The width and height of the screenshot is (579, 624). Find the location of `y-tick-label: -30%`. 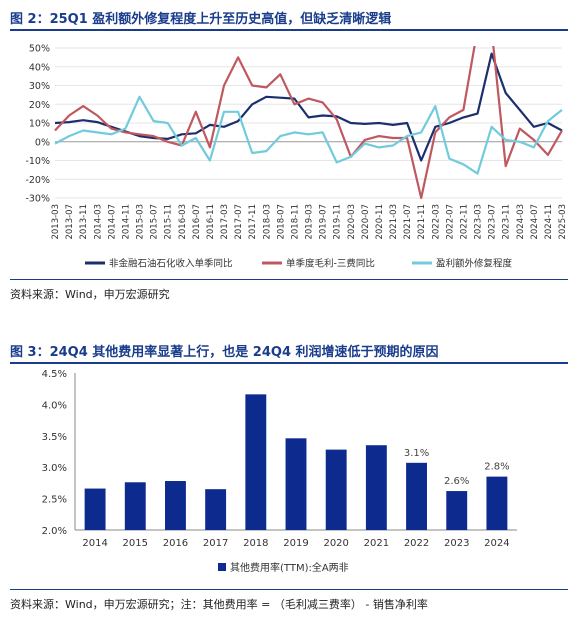

y-tick-label: -30% is located at coordinates (37, 199).